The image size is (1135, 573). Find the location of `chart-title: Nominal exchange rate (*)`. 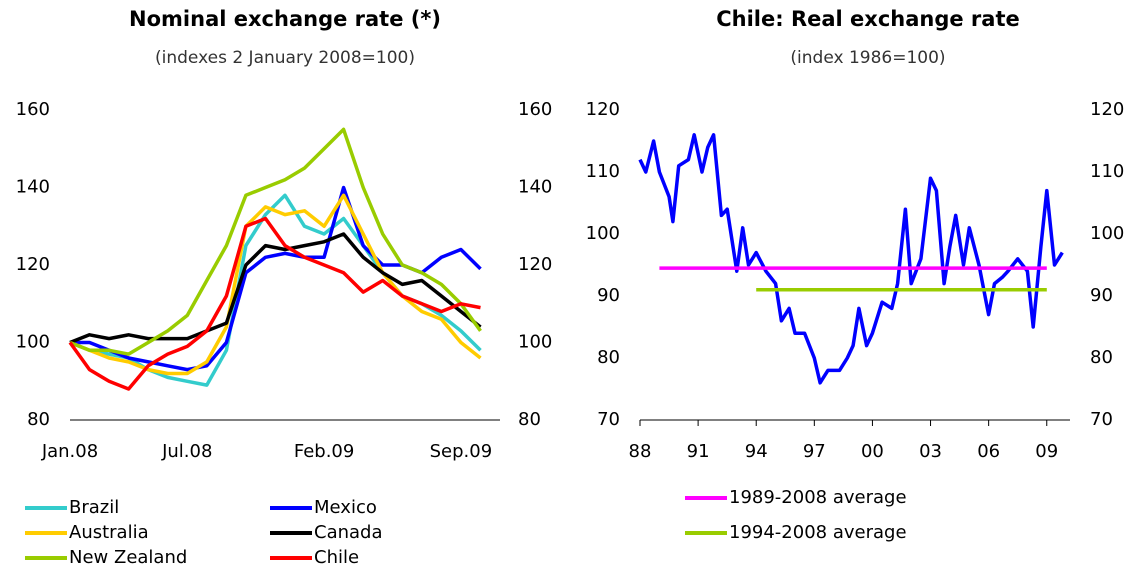

chart-title: Nominal exchange rate (*) is located at coordinates (285, 19).